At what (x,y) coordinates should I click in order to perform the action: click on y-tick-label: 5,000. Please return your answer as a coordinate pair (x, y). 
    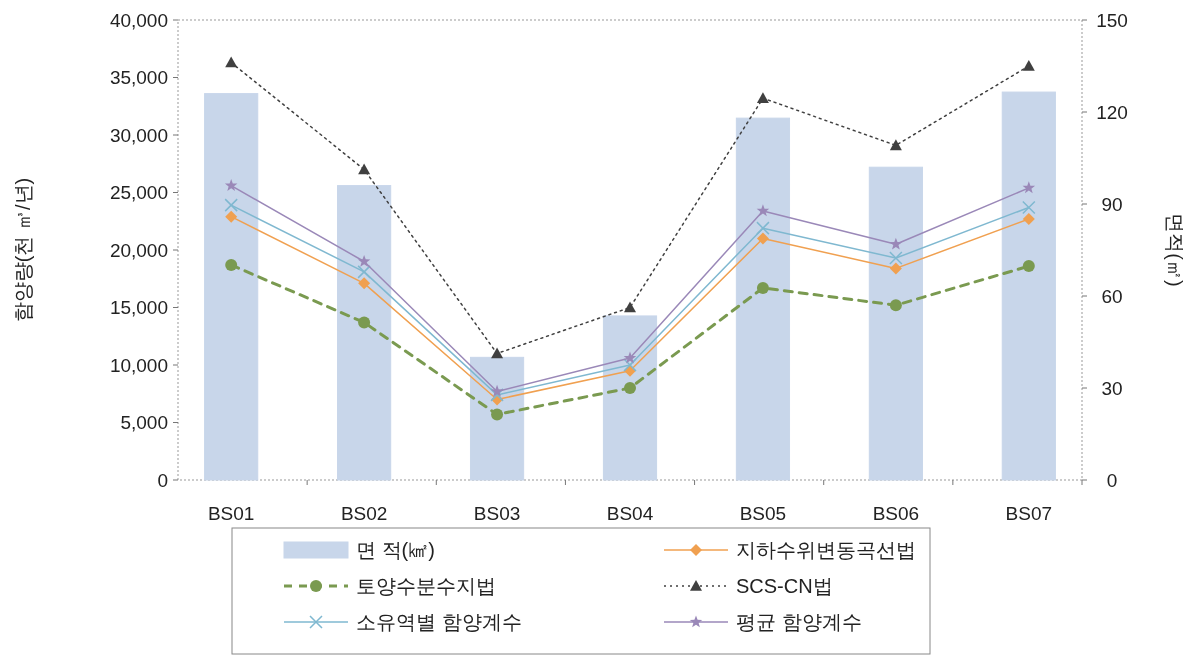
    Looking at the image, I should click on (144, 423).